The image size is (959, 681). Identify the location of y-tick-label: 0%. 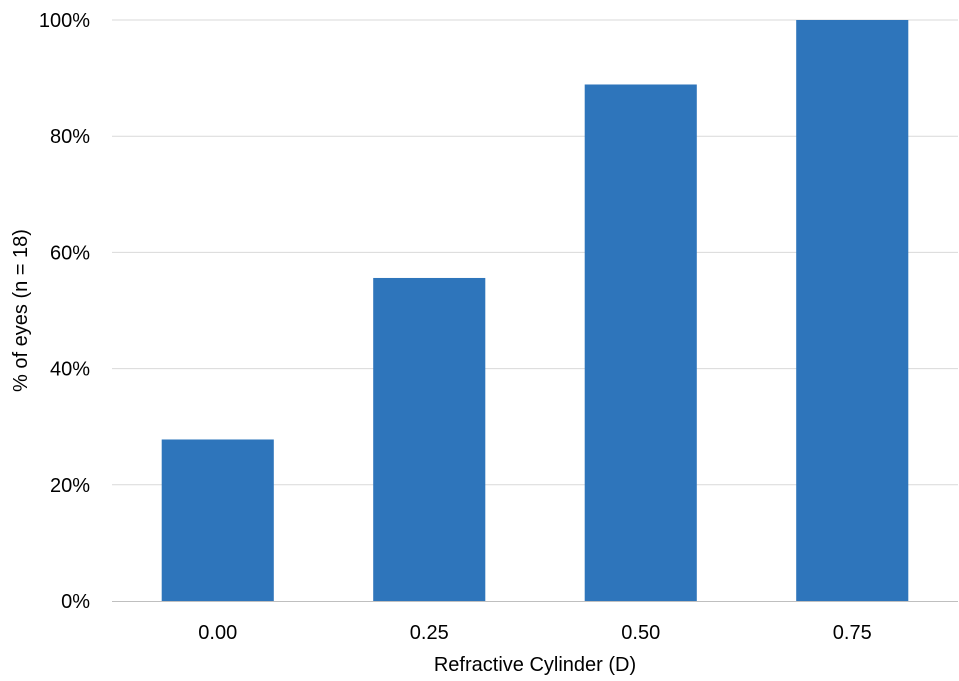
(75, 602).